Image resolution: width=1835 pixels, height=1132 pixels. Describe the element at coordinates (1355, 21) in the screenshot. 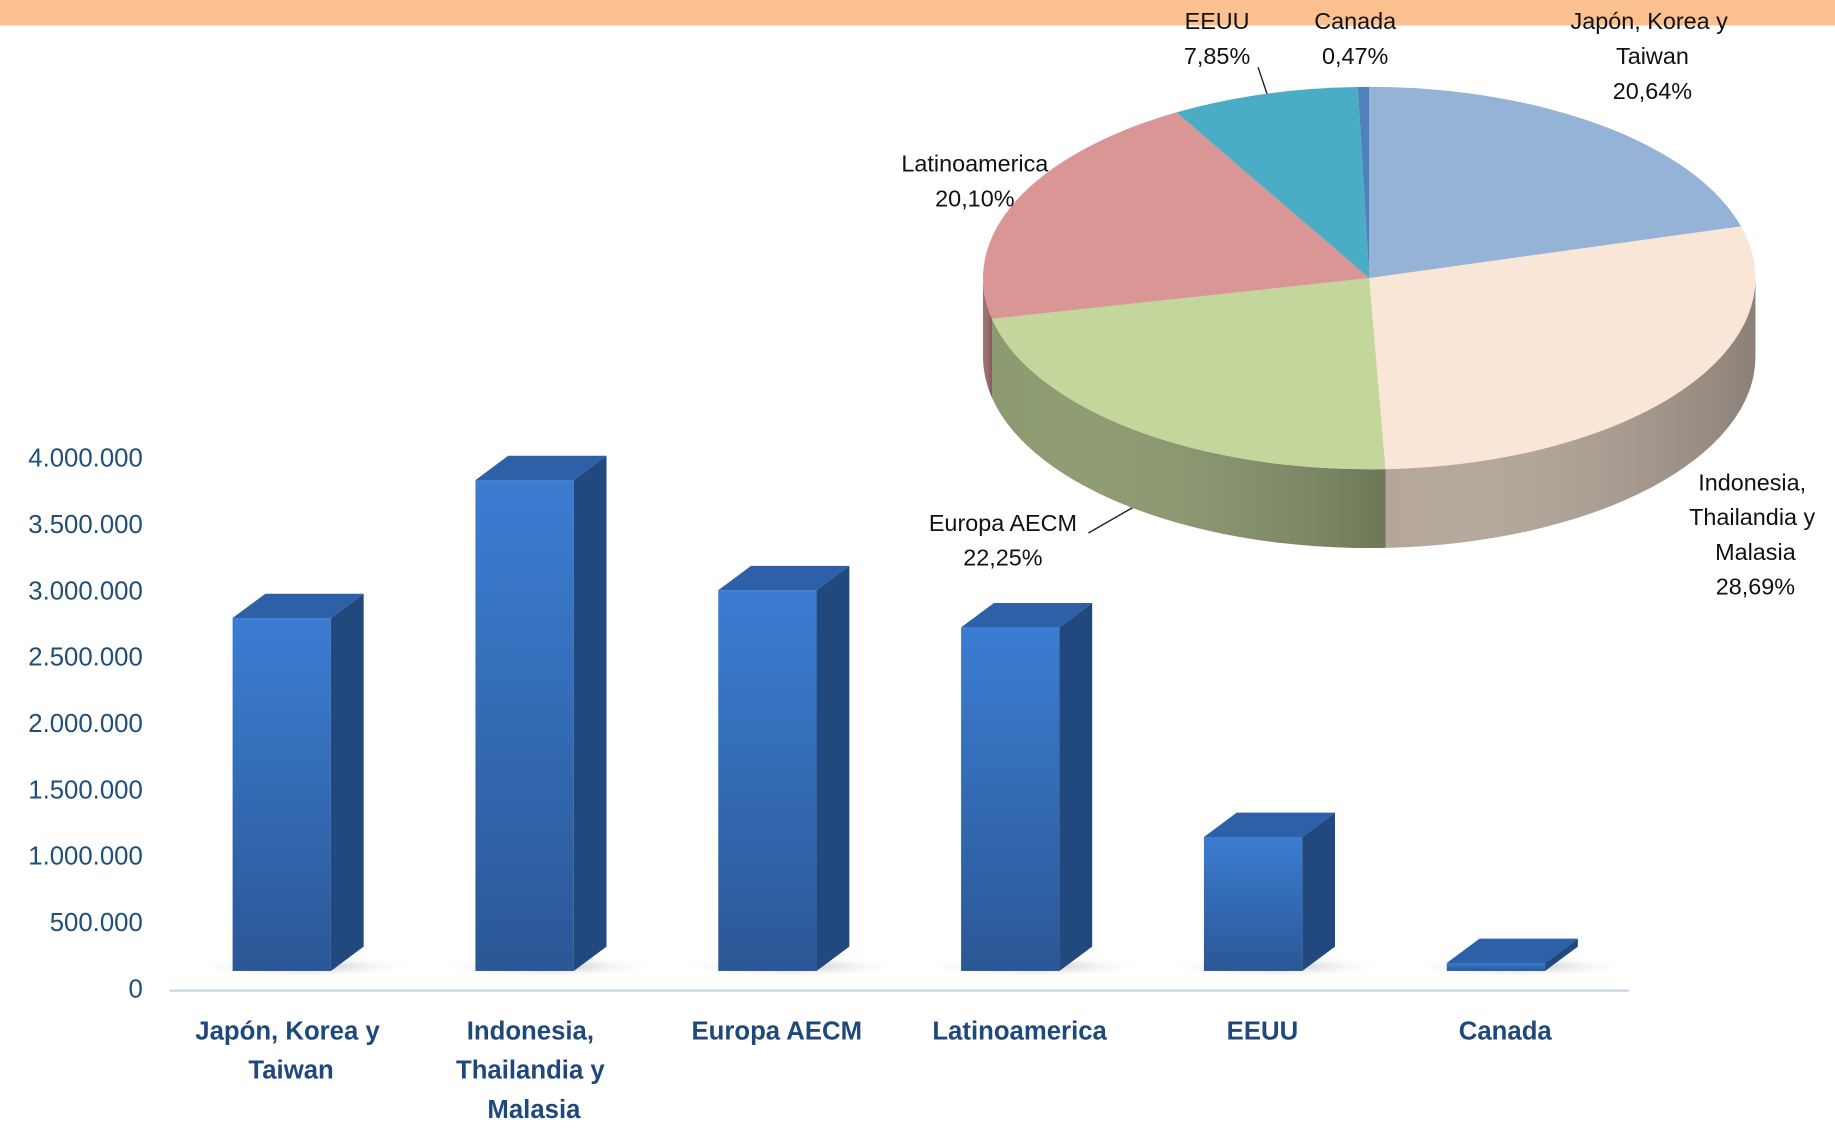

I see `pie-label: Canada` at that location.